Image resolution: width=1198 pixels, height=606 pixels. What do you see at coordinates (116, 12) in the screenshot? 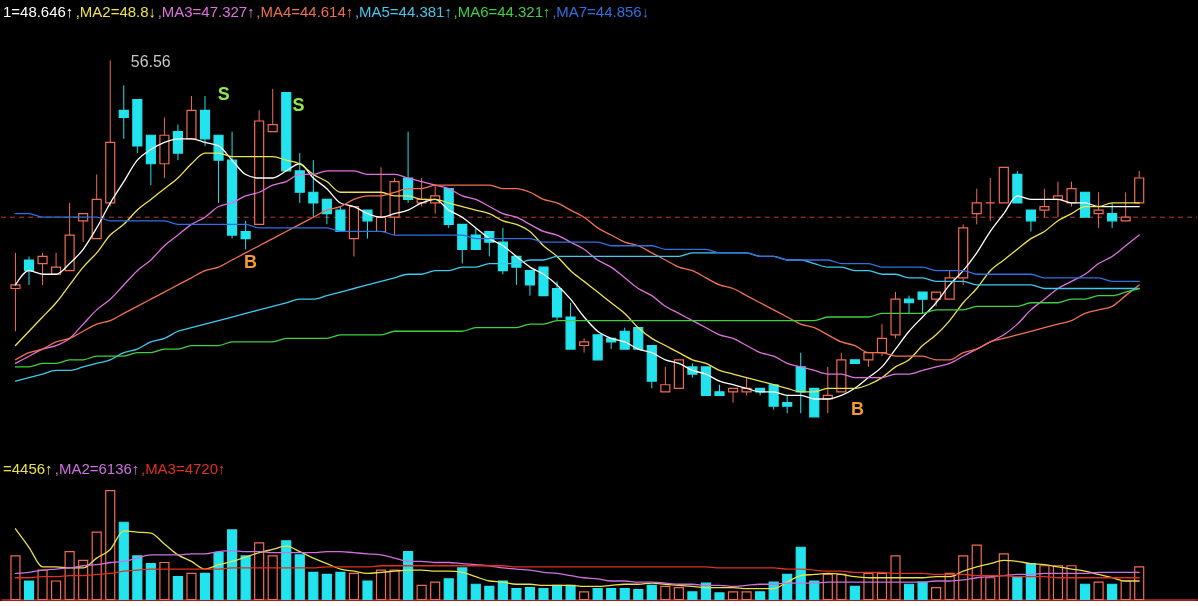
I see `text: ,MA2=48.8↓` at bounding box center [116, 12].